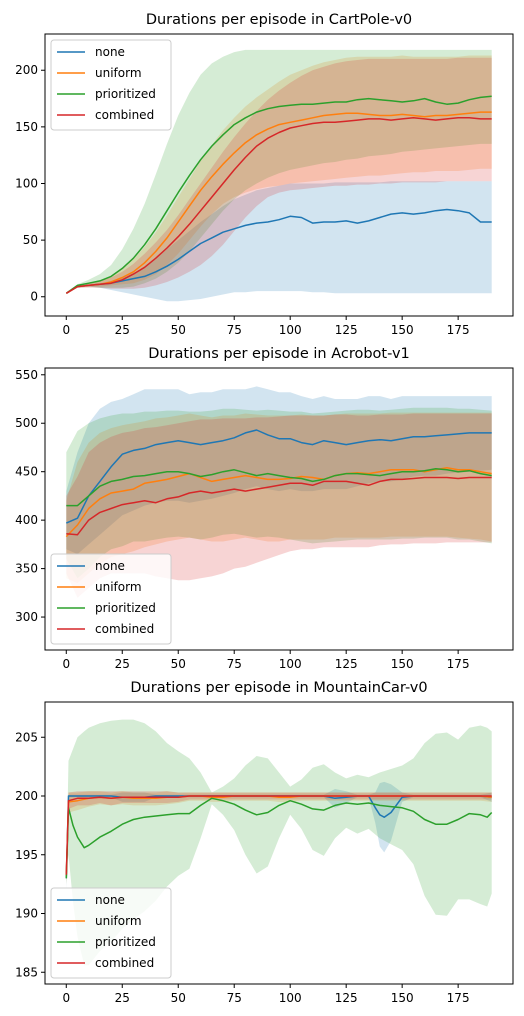  Describe the element at coordinates (34, 297) in the screenshot. I see `y-tick-label: 0` at that location.